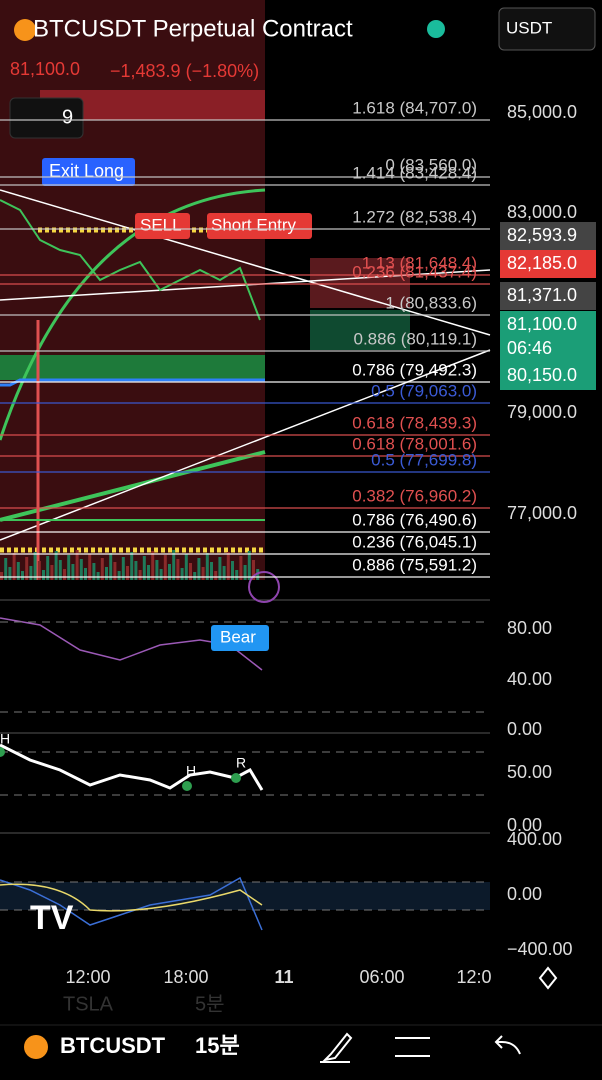 The image size is (602, 1080). I want to click on price-axis-label: 83,000.0, so click(542, 212).